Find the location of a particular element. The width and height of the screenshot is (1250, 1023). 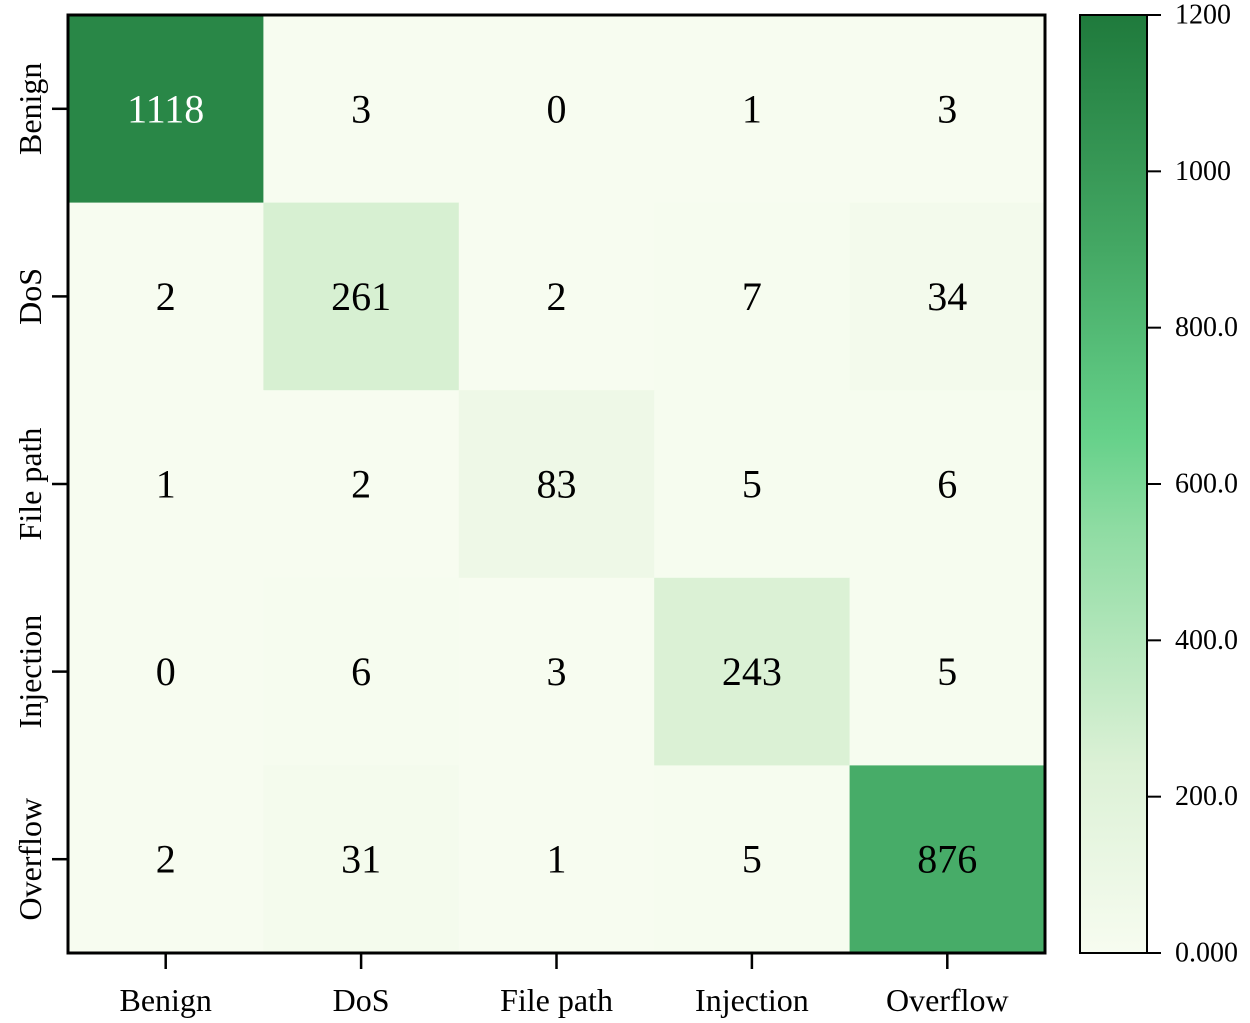

colorbar-axis: 0.000 200.0 400.0 600.0 800.0 1000 1200 is located at coordinates (1192, 484).